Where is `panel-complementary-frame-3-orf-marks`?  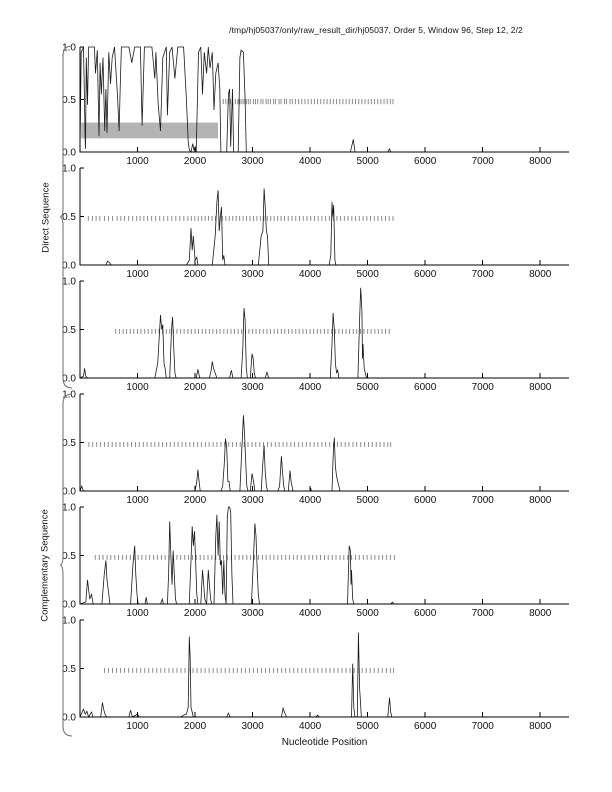
panel-complementary-frame-3-orf-marks is located at coordinates (249, 670).